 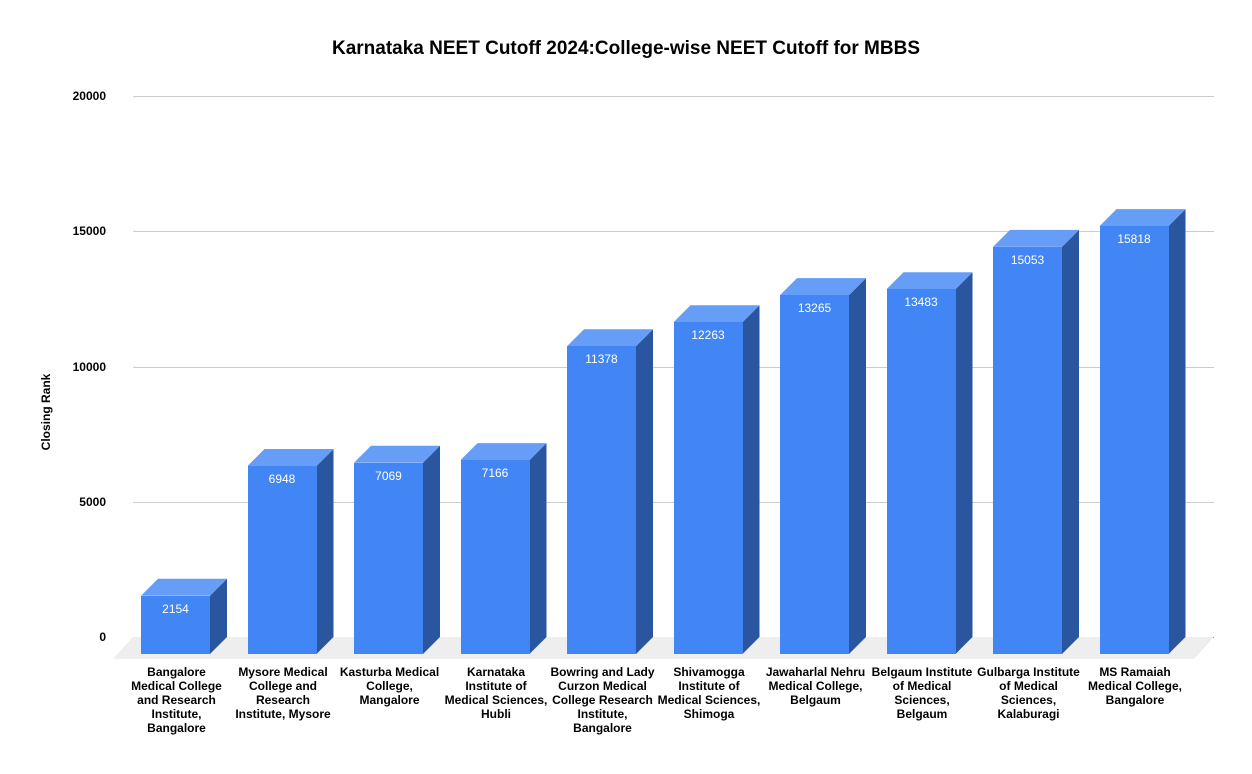 I want to click on data-label: 12263, so click(x=708, y=335).